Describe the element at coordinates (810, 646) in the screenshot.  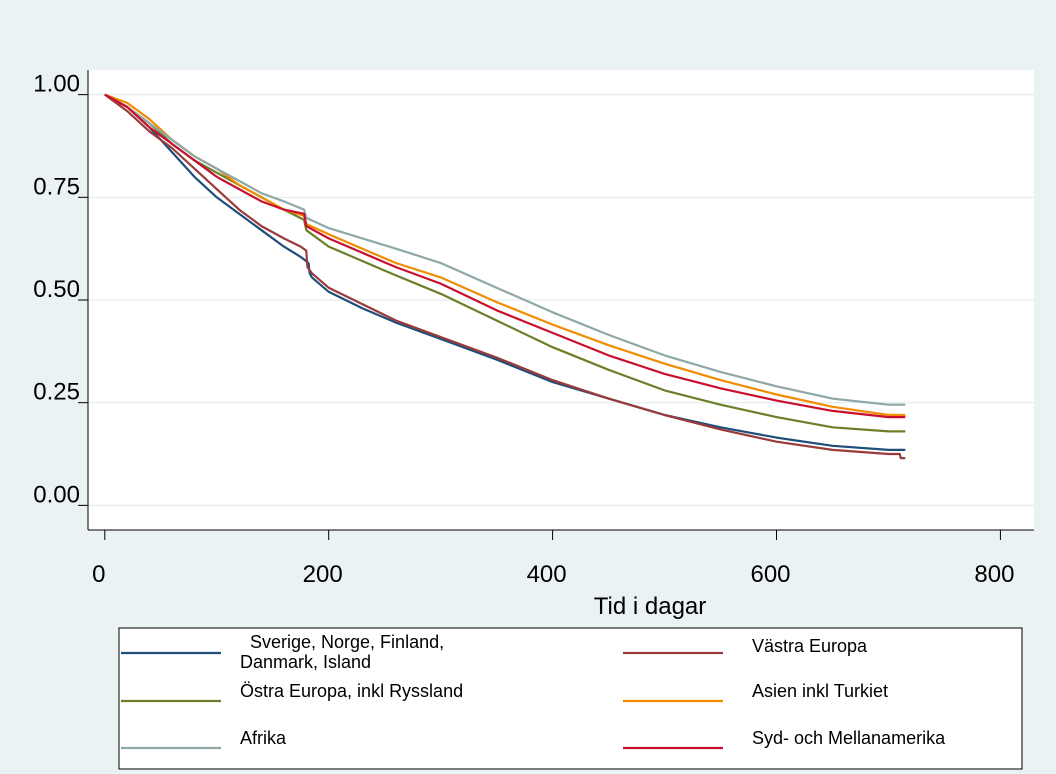
I see `legend-label-2: Västra Europa` at that location.